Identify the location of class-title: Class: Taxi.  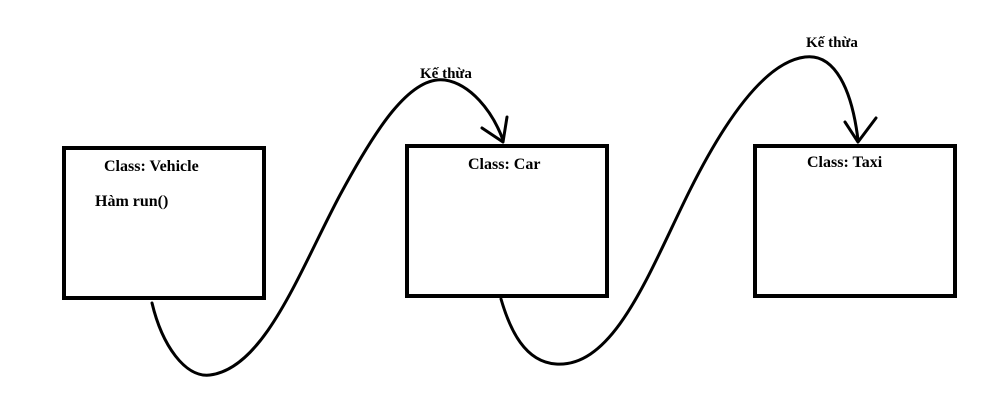
(845, 162).